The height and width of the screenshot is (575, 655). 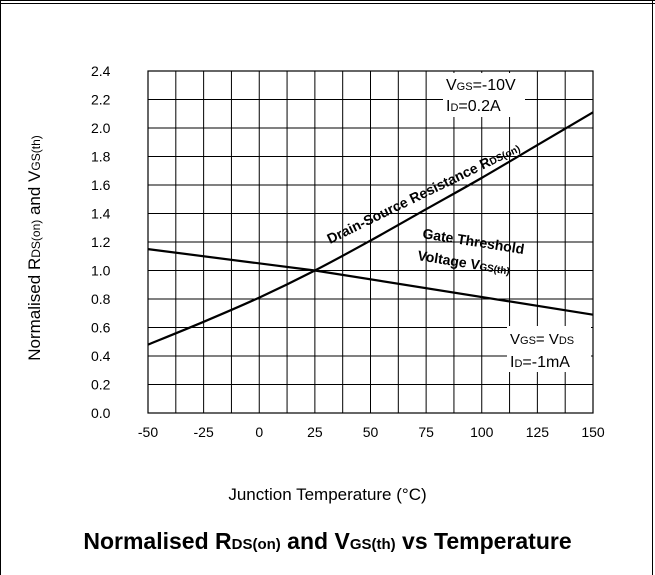 I want to click on y-tick-label: 0.4, so click(x=101, y=356).